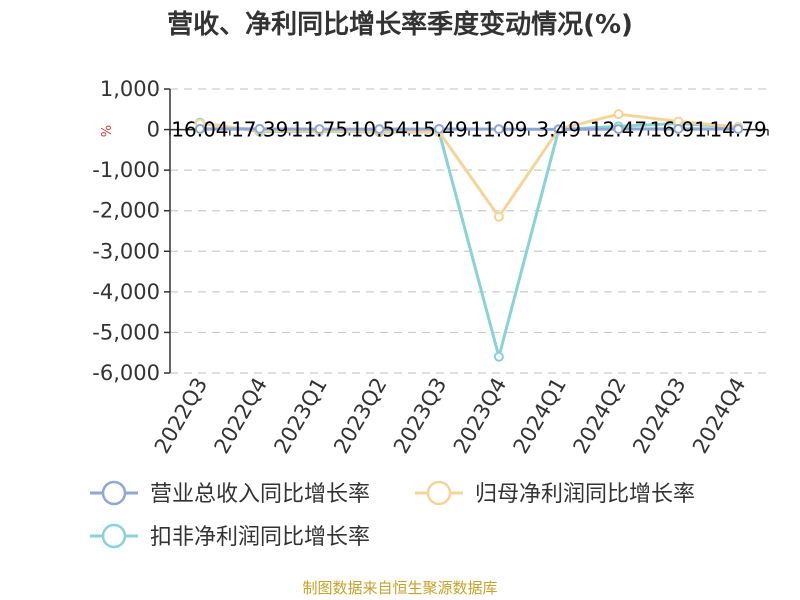 This screenshot has width=800, height=600. Describe the element at coordinates (480, 416) in the screenshot. I see `x-tick-label: 2023Q4` at that location.